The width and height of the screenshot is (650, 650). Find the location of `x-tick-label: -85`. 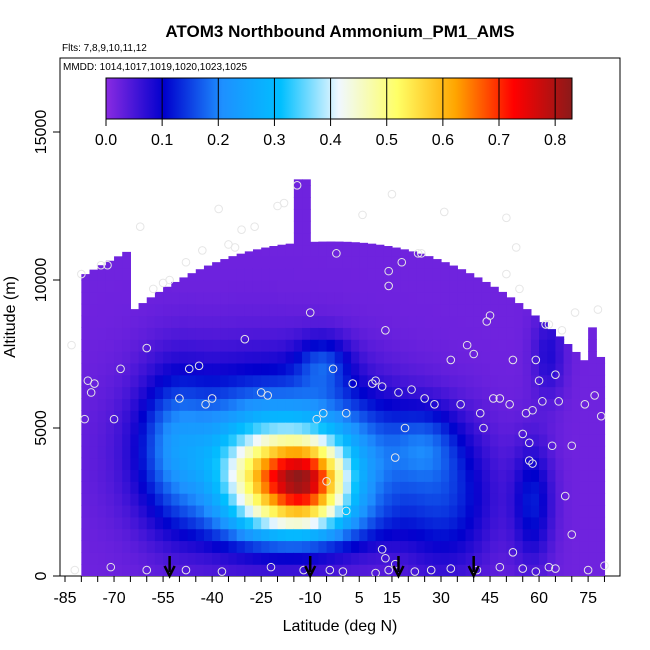

x-tick-label: -85 is located at coordinates (64, 598).